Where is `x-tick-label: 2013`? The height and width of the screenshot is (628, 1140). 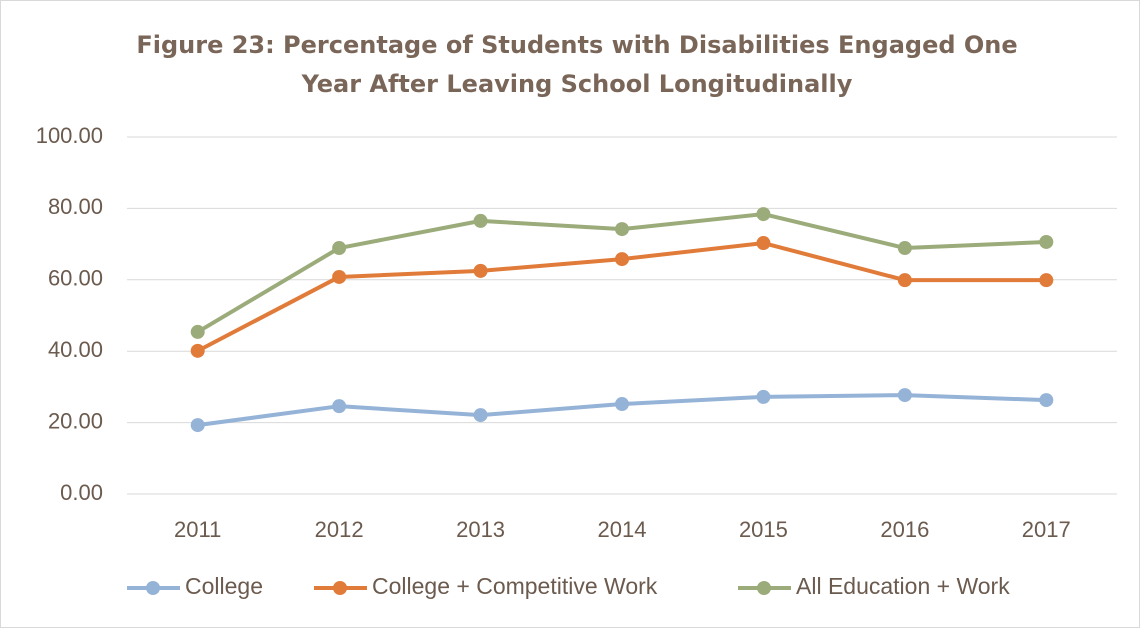
x-tick-label: 2013 is located at coordinates (480, 529).